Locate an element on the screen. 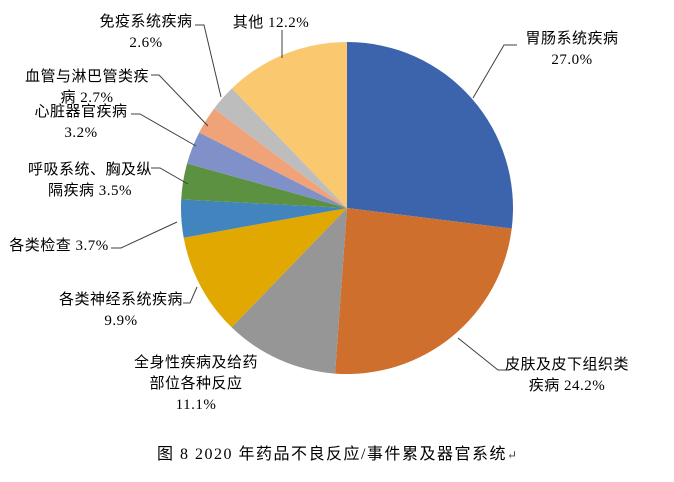 This screenshot has height=482, width=674. pie-label-4: 各类检查 3.7% is located at coordinates (59, 246).